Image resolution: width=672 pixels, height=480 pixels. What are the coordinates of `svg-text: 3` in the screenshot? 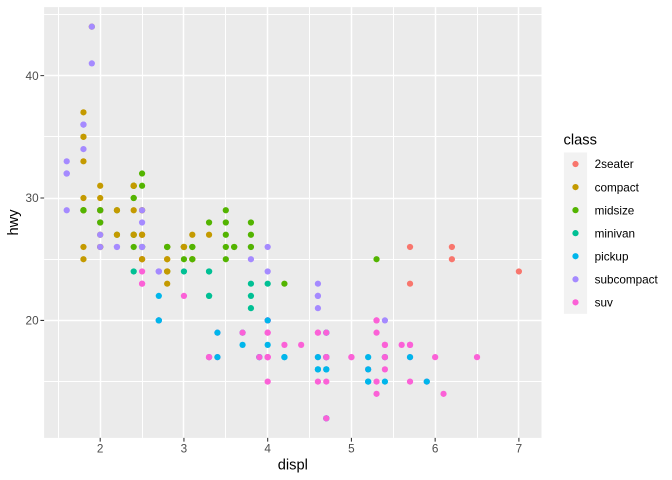 It's located at (184, 448).